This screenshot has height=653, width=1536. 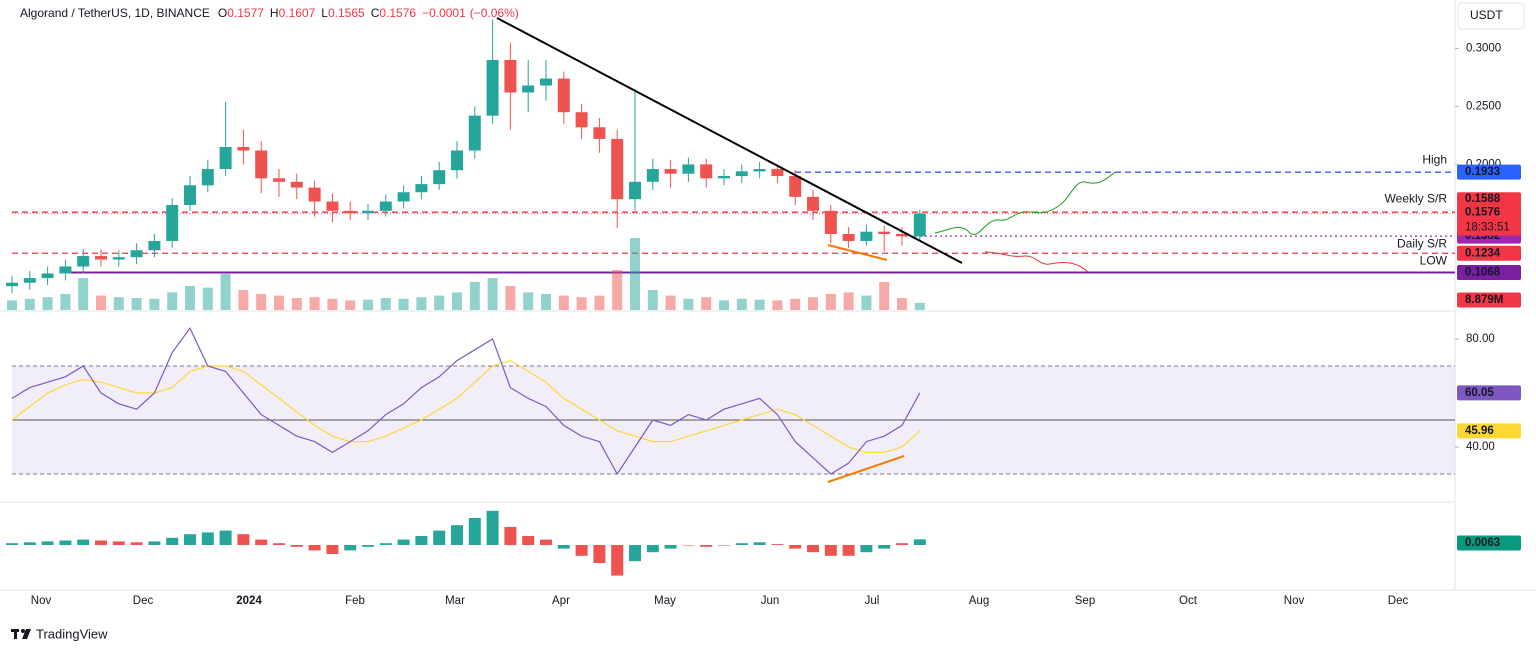 What do you see at coordinates (729, 140) in the screenshot?
I see `trendline` at bounding box center [729, 140].